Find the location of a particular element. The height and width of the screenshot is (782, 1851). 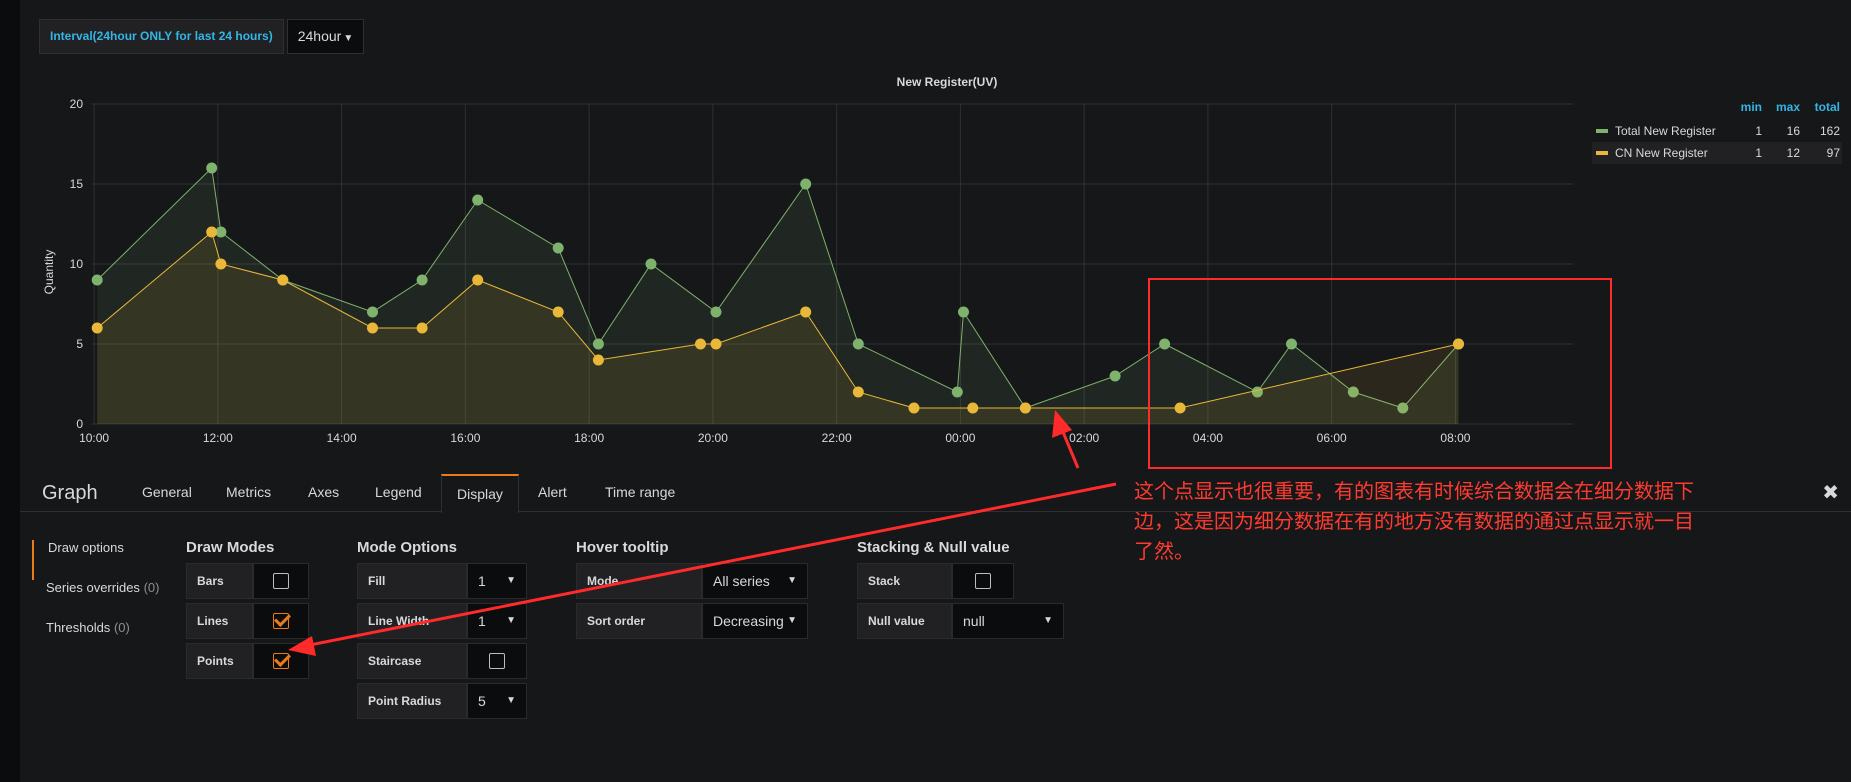

tooltip-mode-select: All series ▼ is located at coordinates (755, 581).